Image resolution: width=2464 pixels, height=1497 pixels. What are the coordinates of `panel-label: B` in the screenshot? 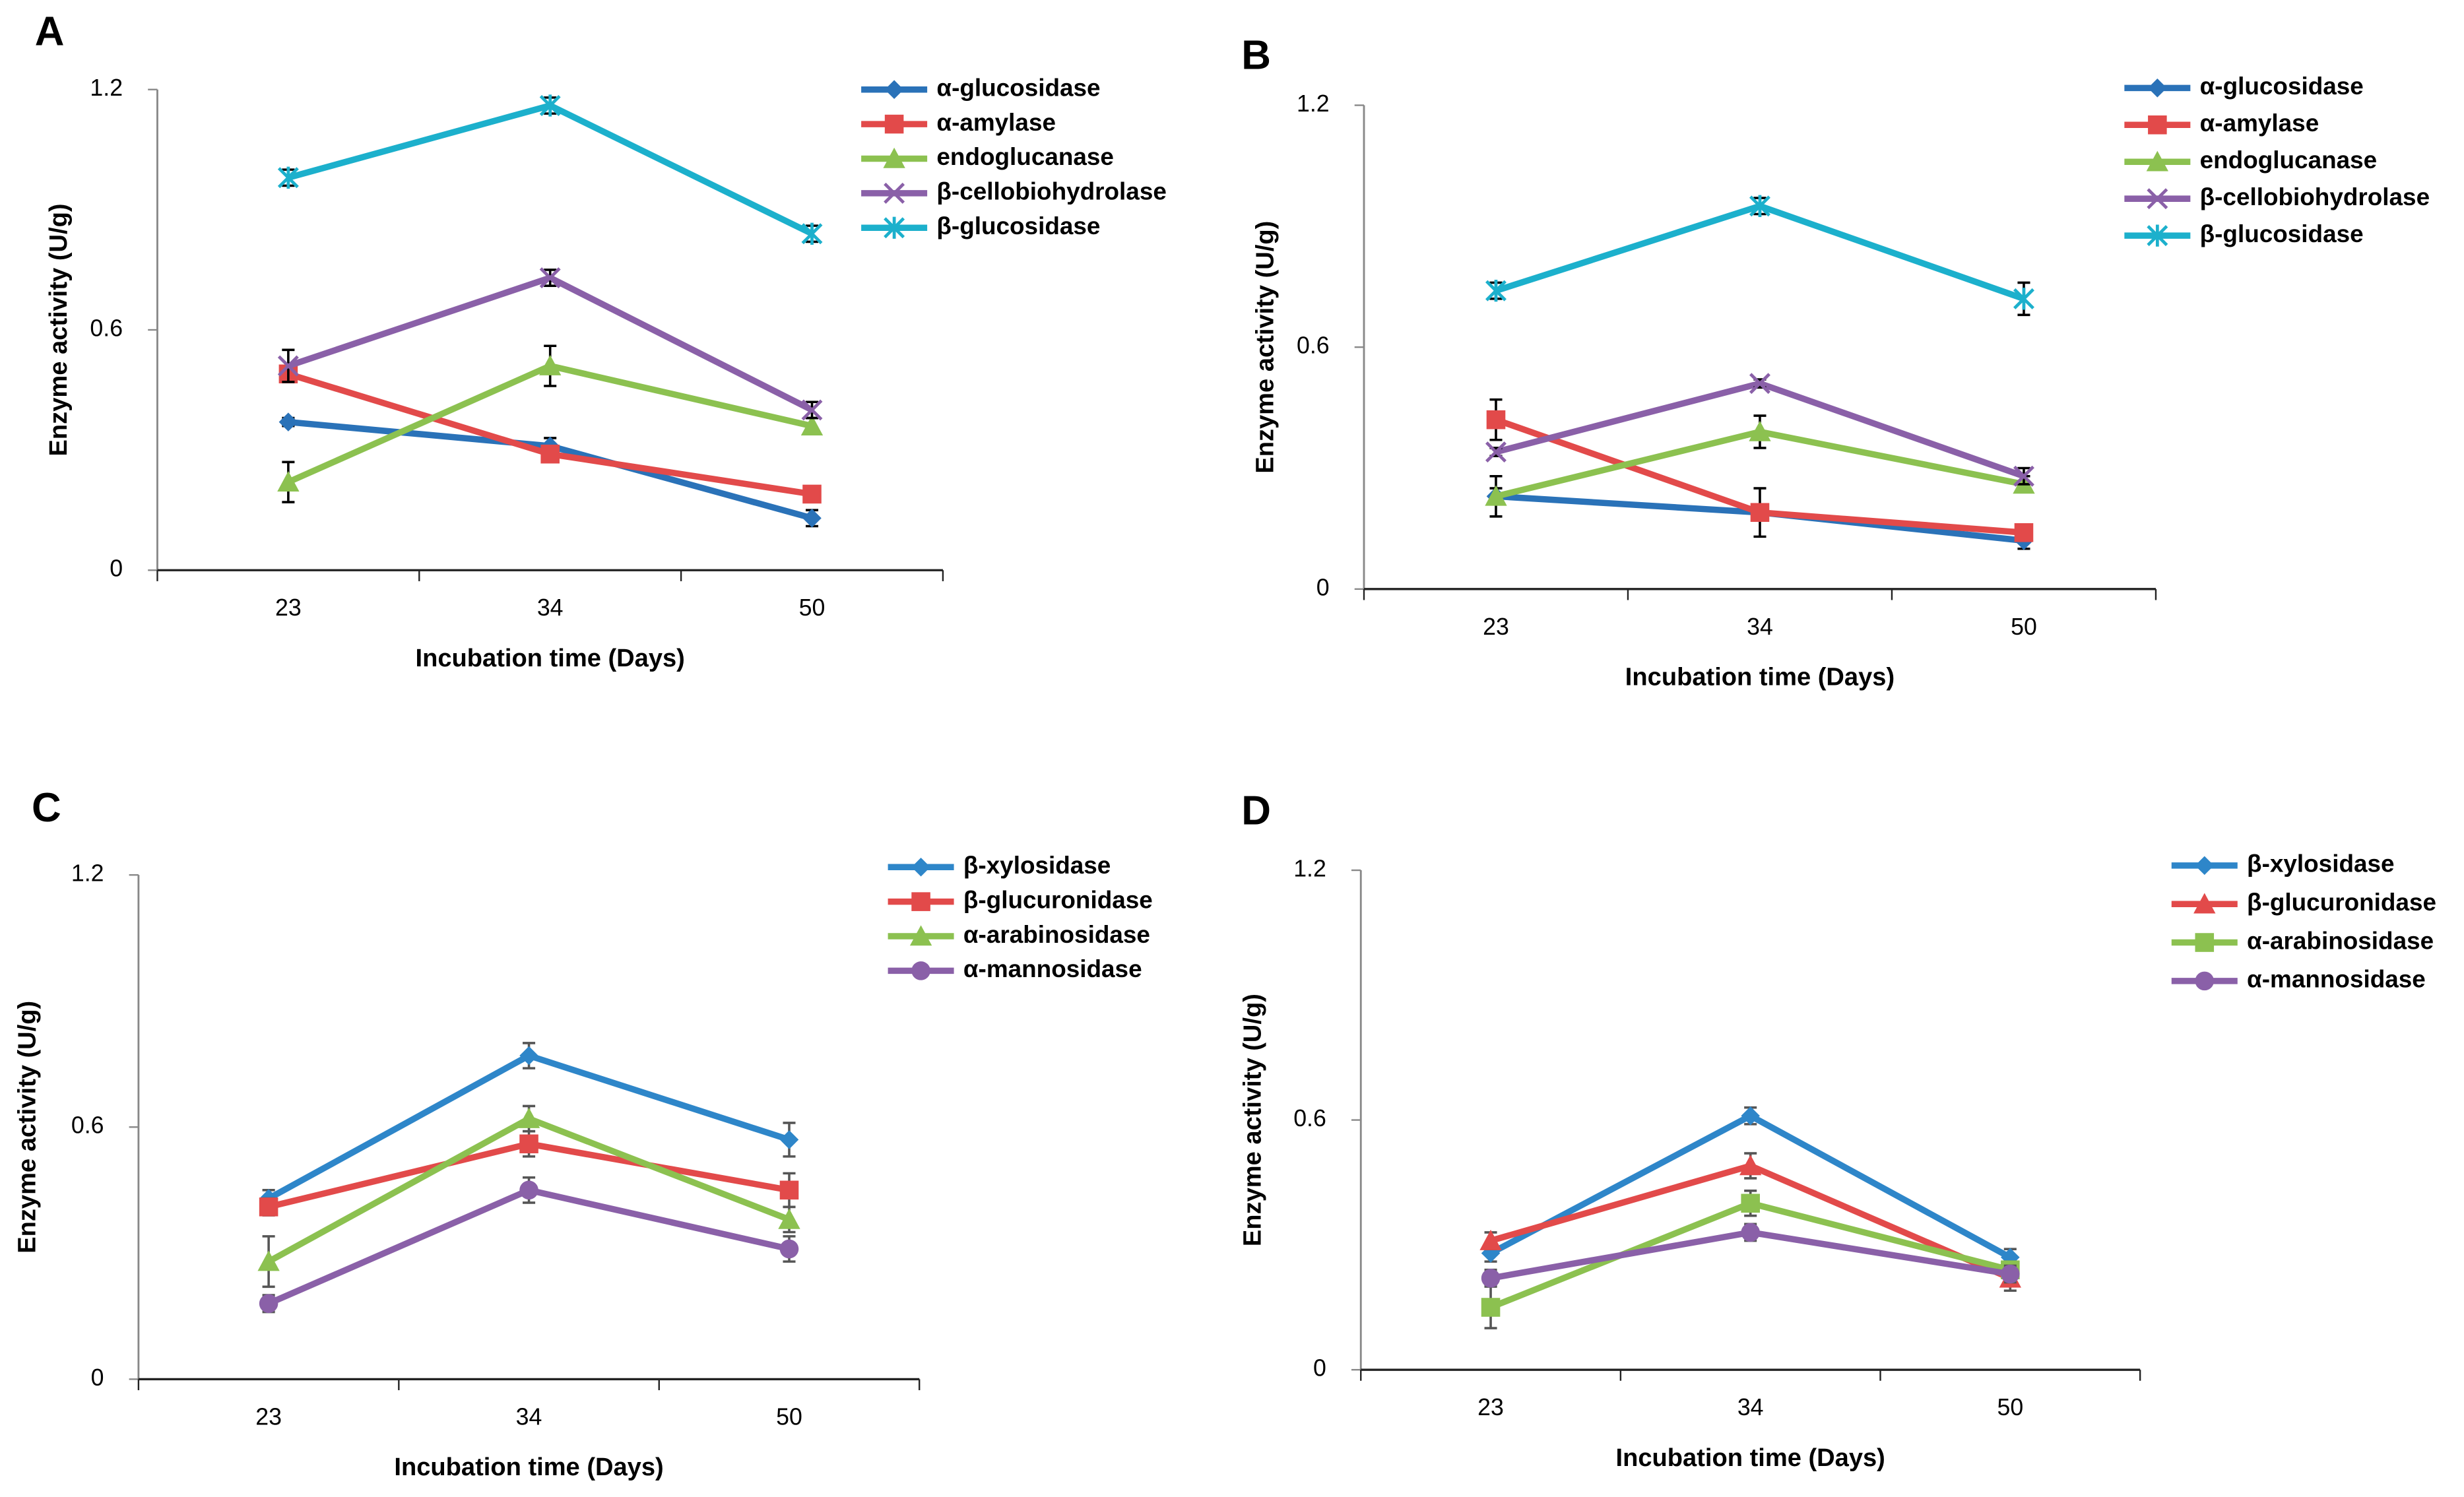 It's located at (1256, 55).